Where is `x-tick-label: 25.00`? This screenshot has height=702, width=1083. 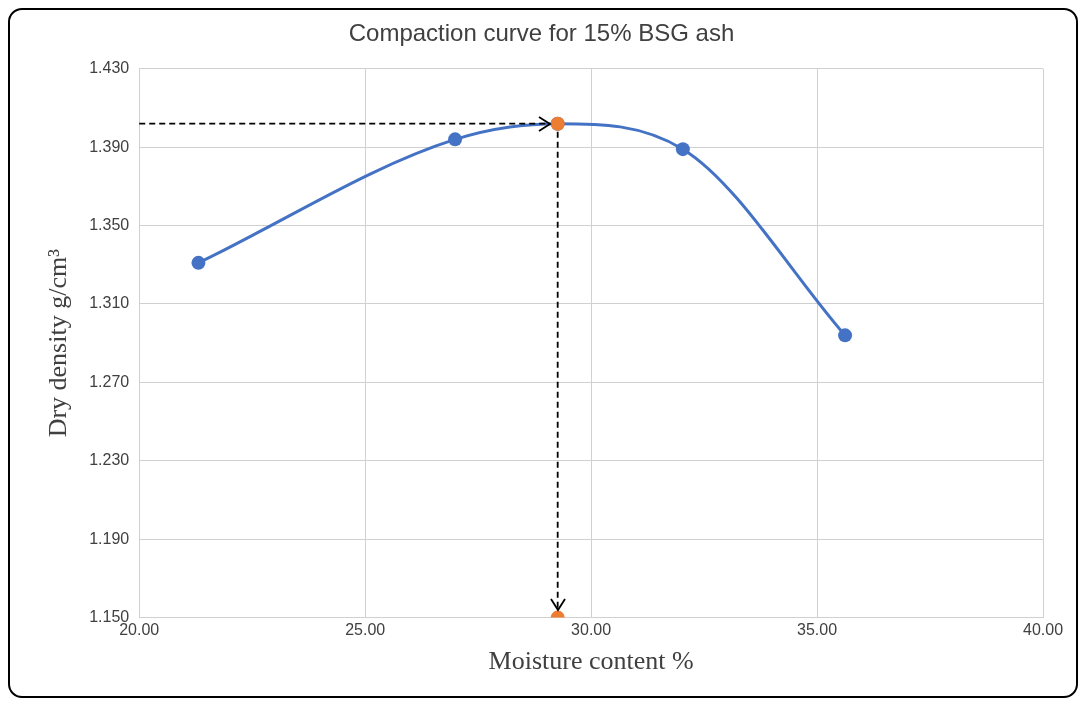
x-tick-label: 25.00 is located at coordinates (365, 629).